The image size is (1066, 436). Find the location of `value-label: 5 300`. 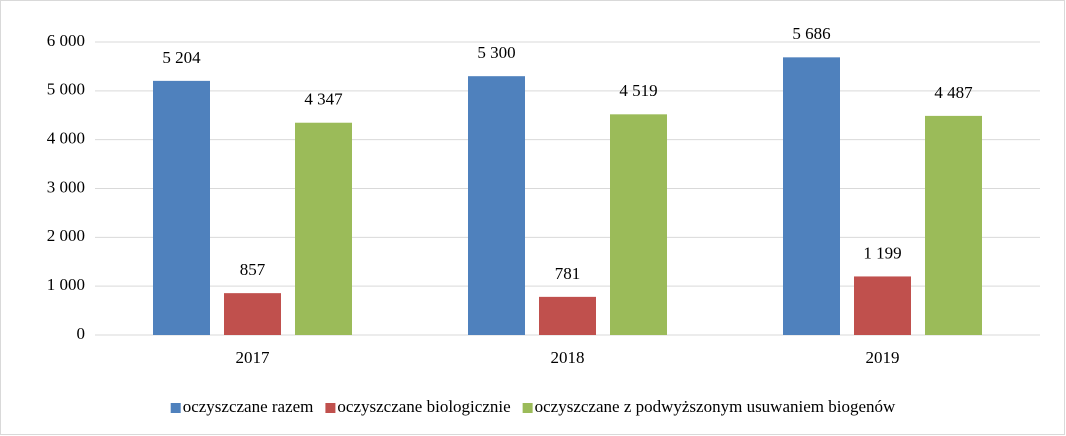

value-label: 5 300 is located at coordinates (496, 52).